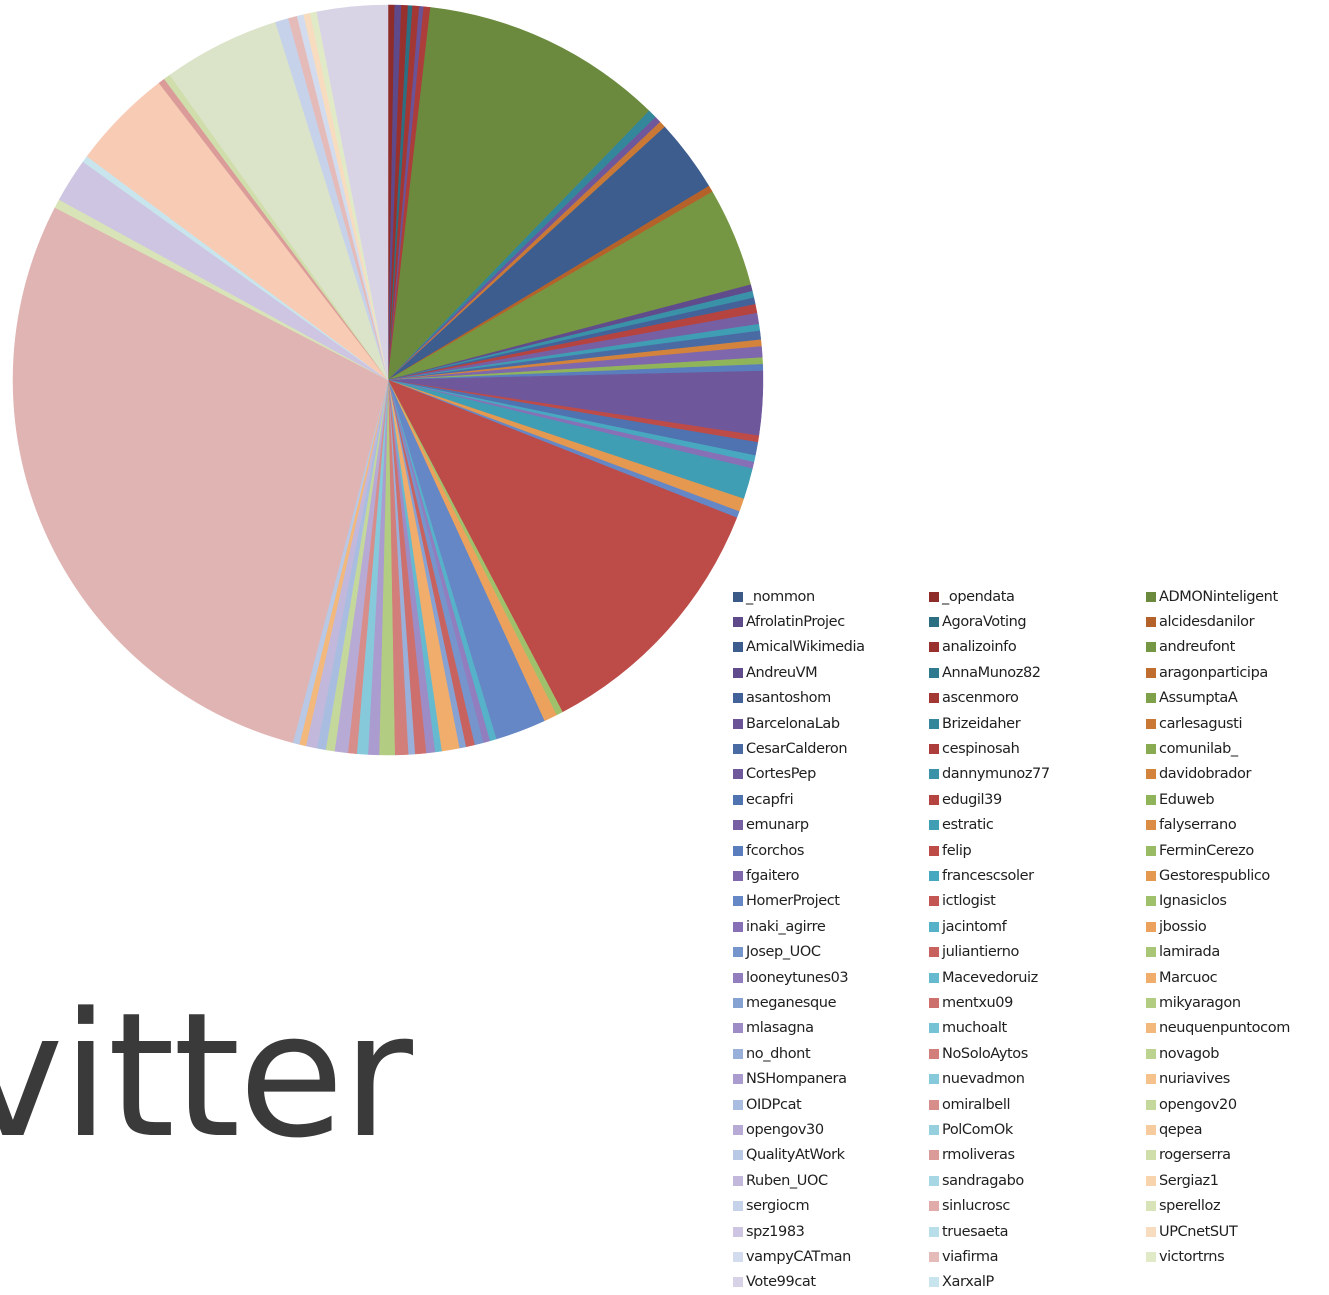 The height and width of the screenshot is (1295, 1329). What do you see at coordinates (771, 825) in the screenshot?
I see `legend-item: emunarp` at bounding box center [771, 825].